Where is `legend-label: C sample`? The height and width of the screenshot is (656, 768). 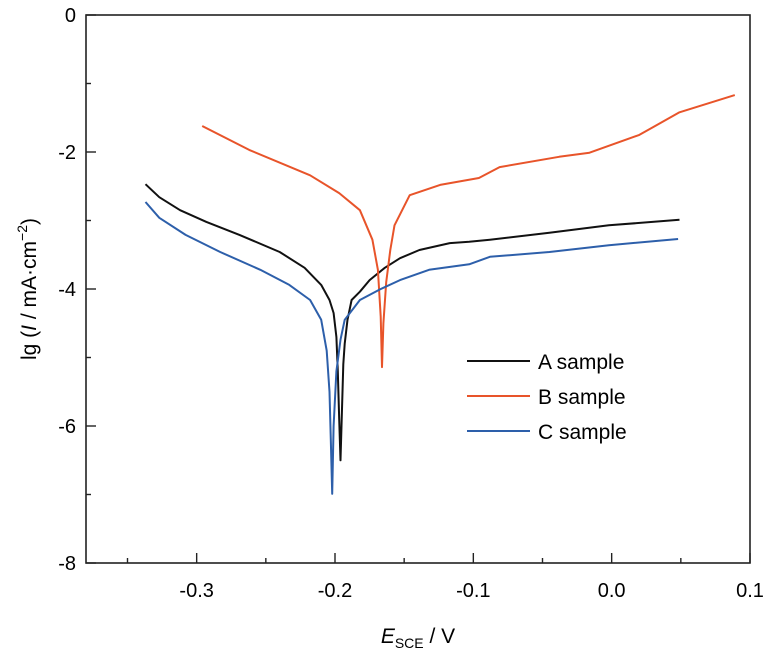 legend-label: C sample is located at coordinates (582, 432).